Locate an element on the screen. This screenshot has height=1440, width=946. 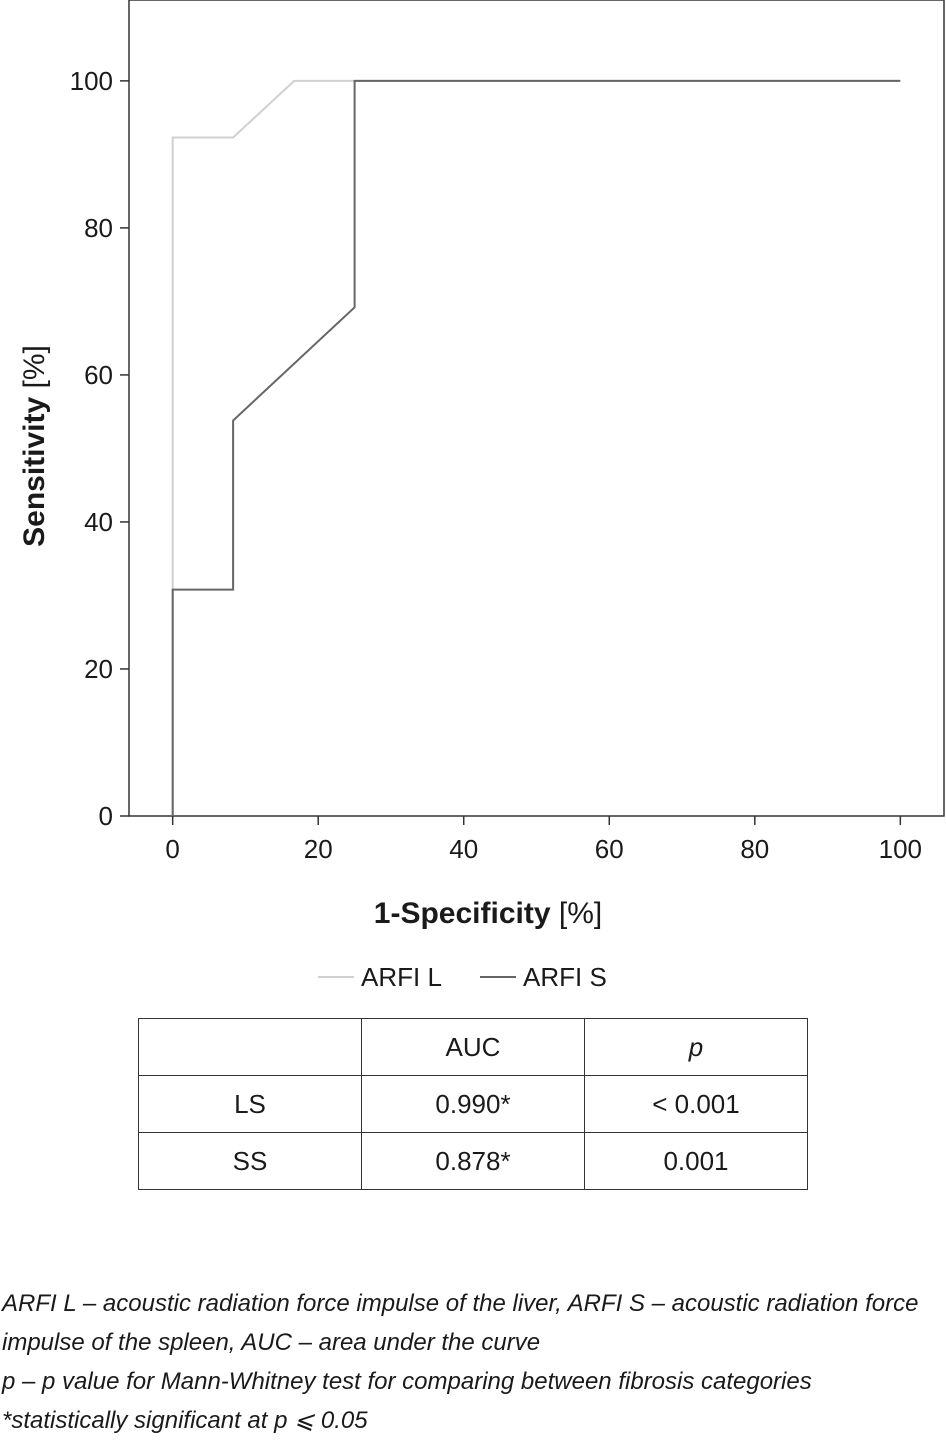
x-axis-ticks: 0 20 40 60 80 100 is located at coordinates (543, 840).